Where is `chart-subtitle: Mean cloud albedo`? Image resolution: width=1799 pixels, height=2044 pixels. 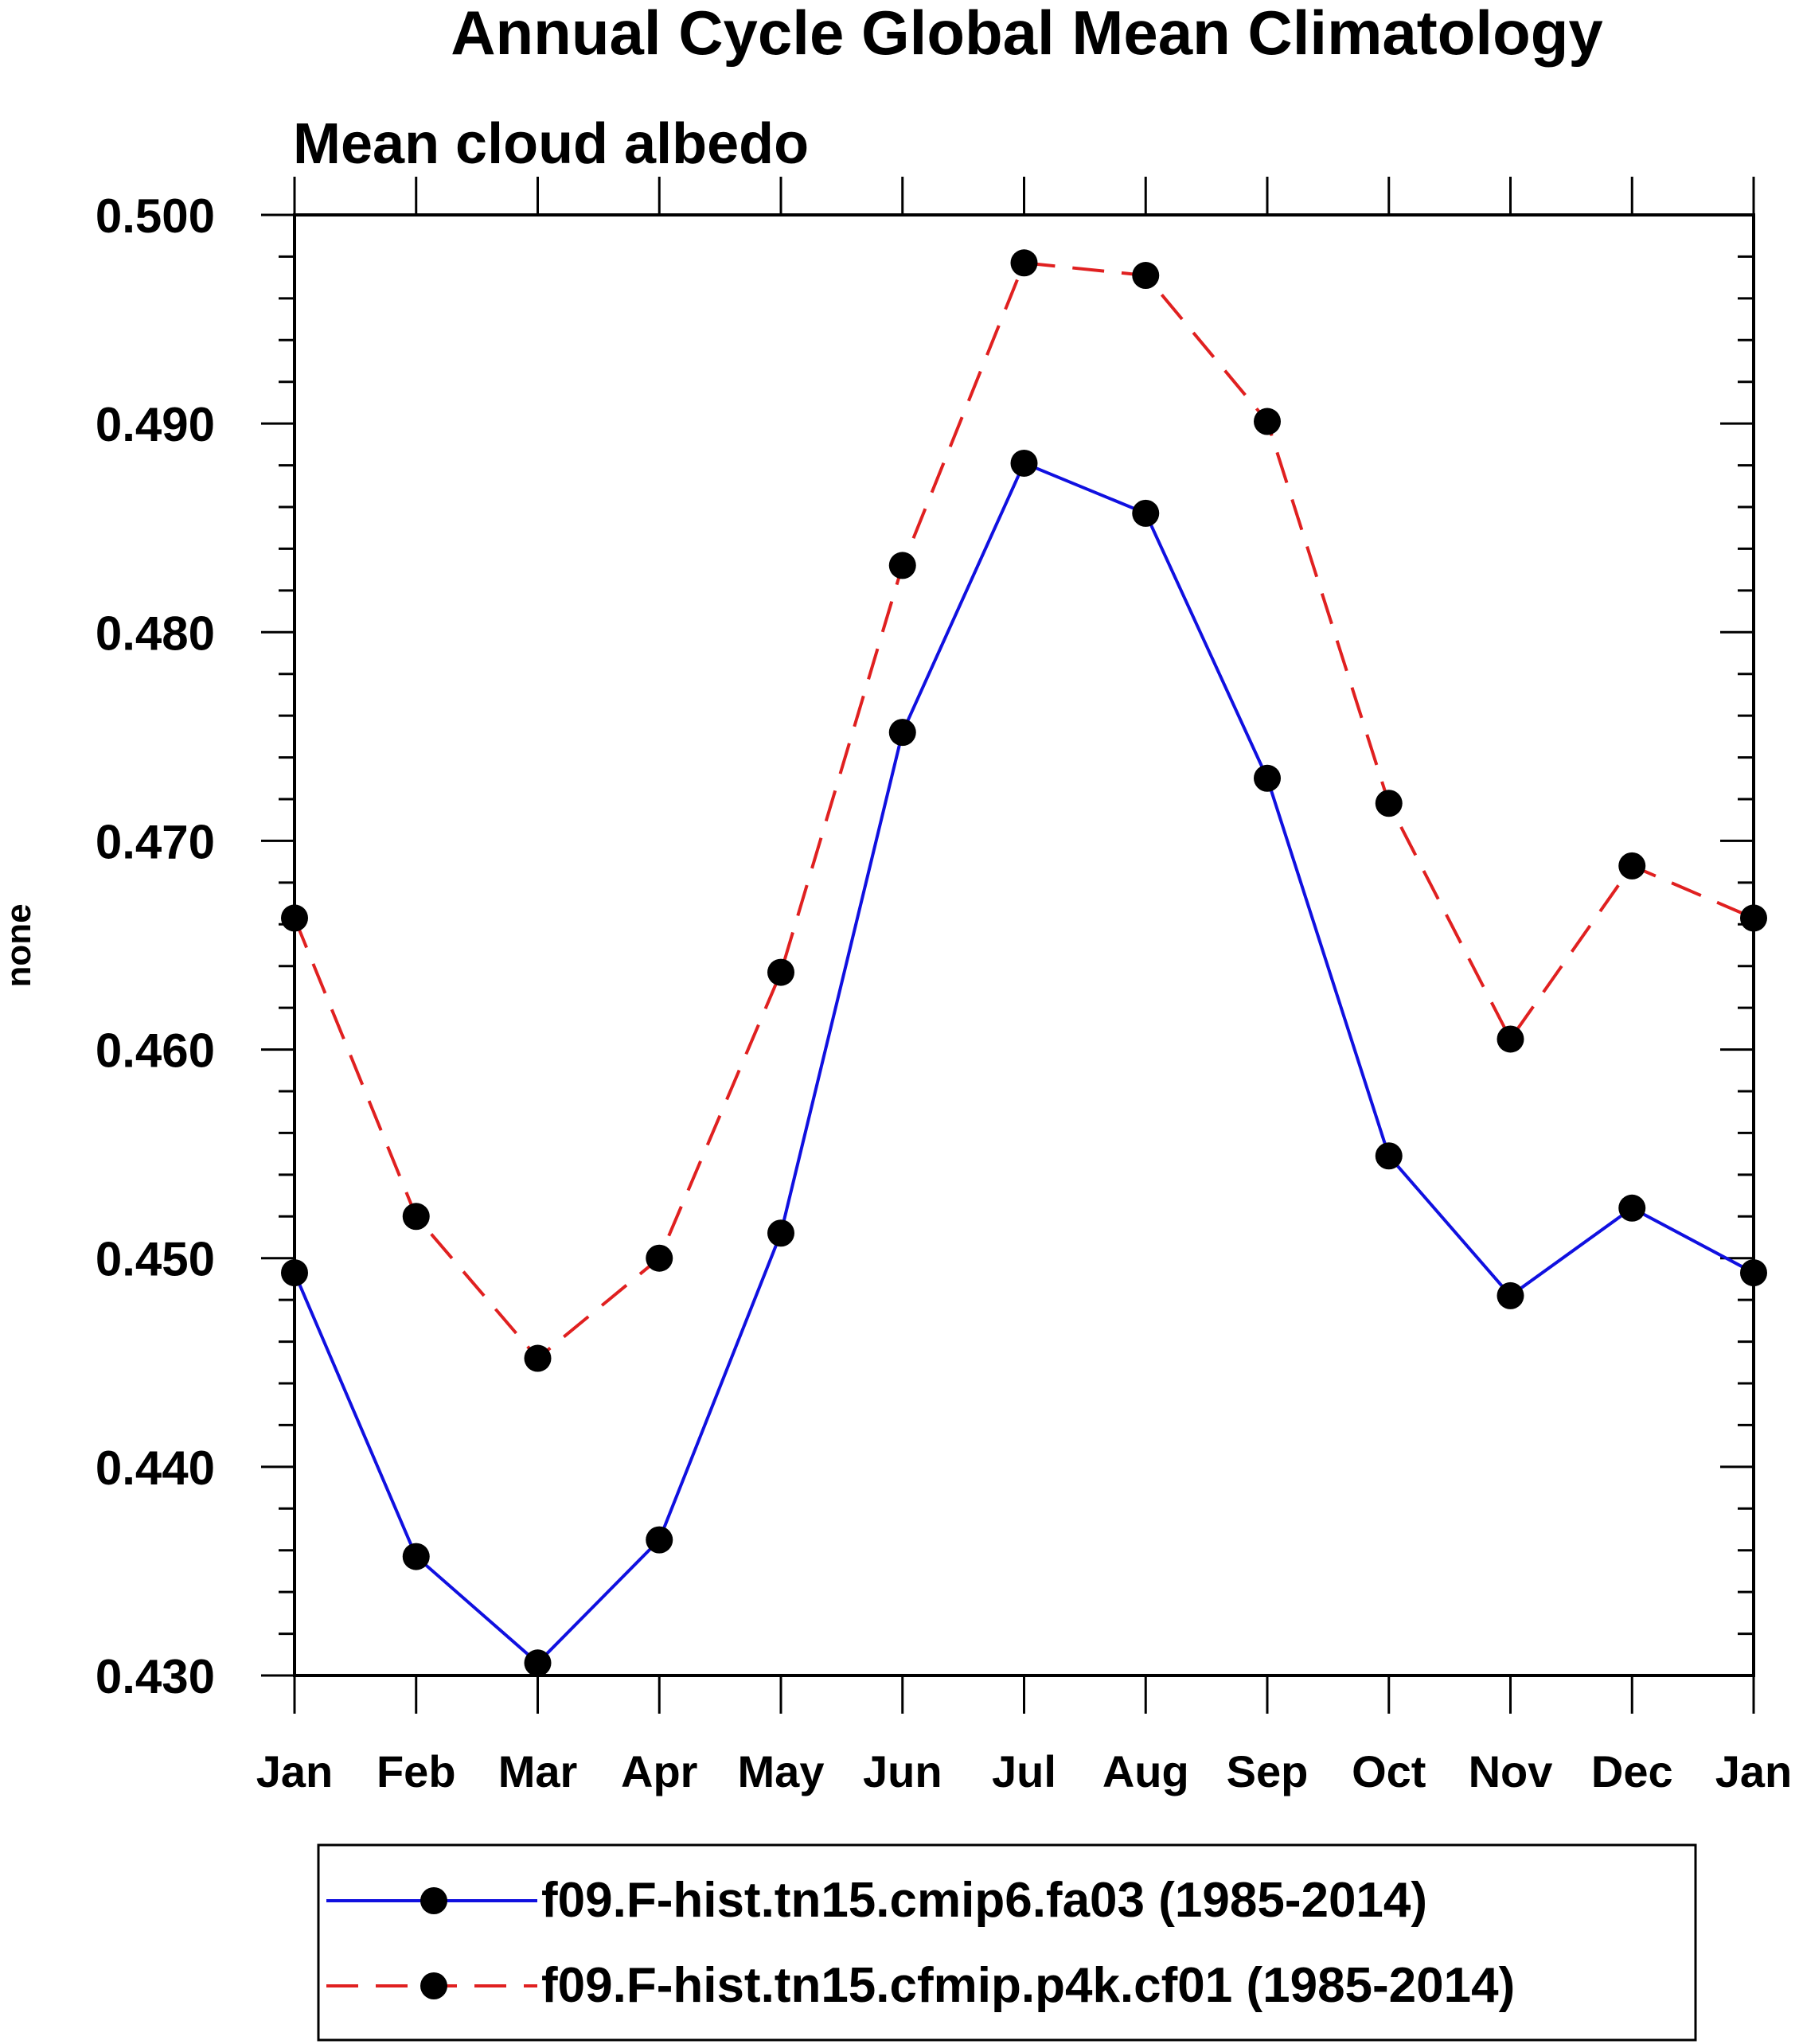 chart-subtitle: Mean cloud albedo is located at coordinates (551, 144).